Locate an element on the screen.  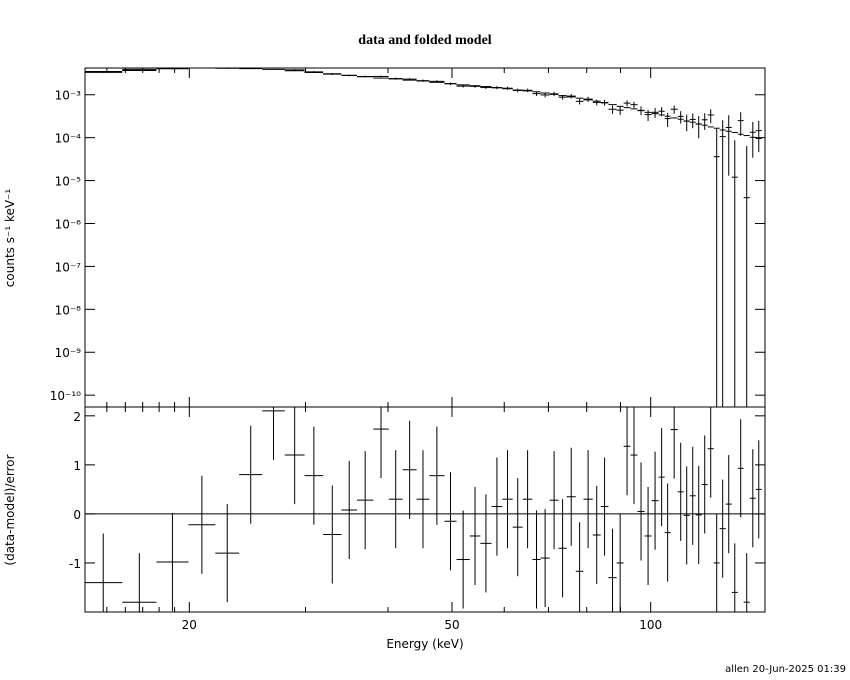
chart-title: data and folded model is located at coordinates (425, 40).